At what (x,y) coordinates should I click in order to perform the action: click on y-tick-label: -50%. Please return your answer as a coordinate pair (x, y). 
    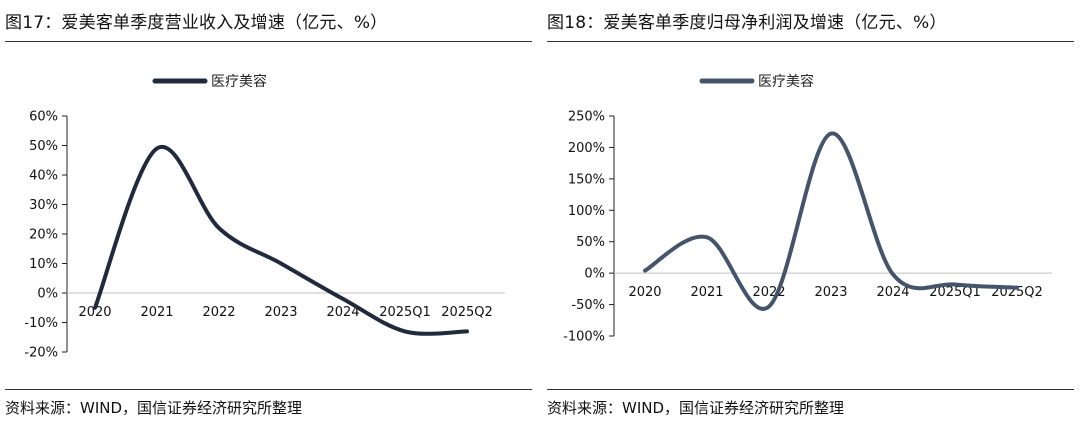
    Looking at the image, I should click on (588, 305).